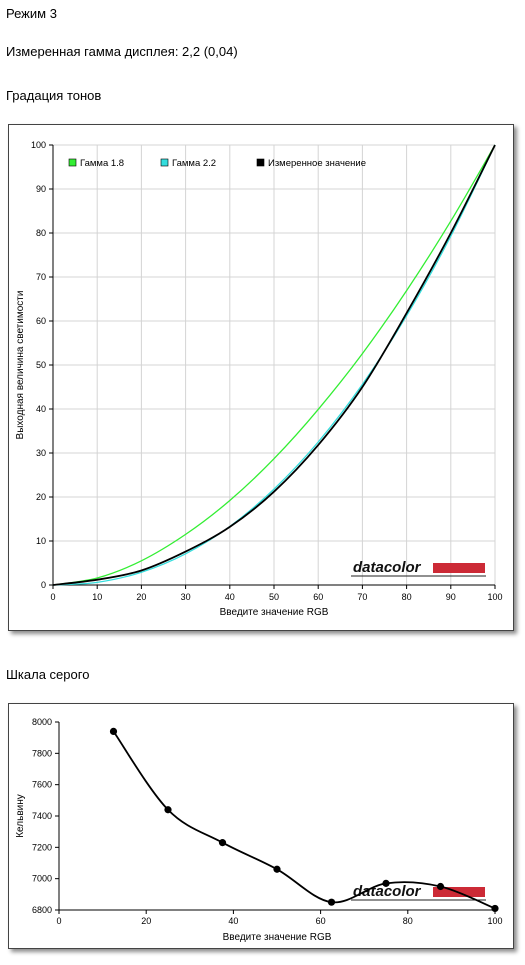  Describe the element at coordinates (407, 597) in the screenshot. I see `tone-tick-label-x: 80` at that location.